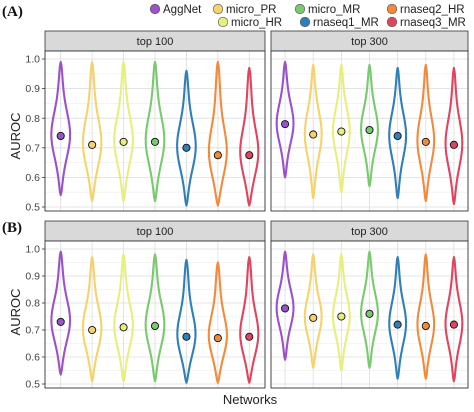 Image resolution: width=474 pixels, height=412 pixels. I want to click on legend-item-rnaseq3-mr: rnaseq3_MR, so click(426, 22).